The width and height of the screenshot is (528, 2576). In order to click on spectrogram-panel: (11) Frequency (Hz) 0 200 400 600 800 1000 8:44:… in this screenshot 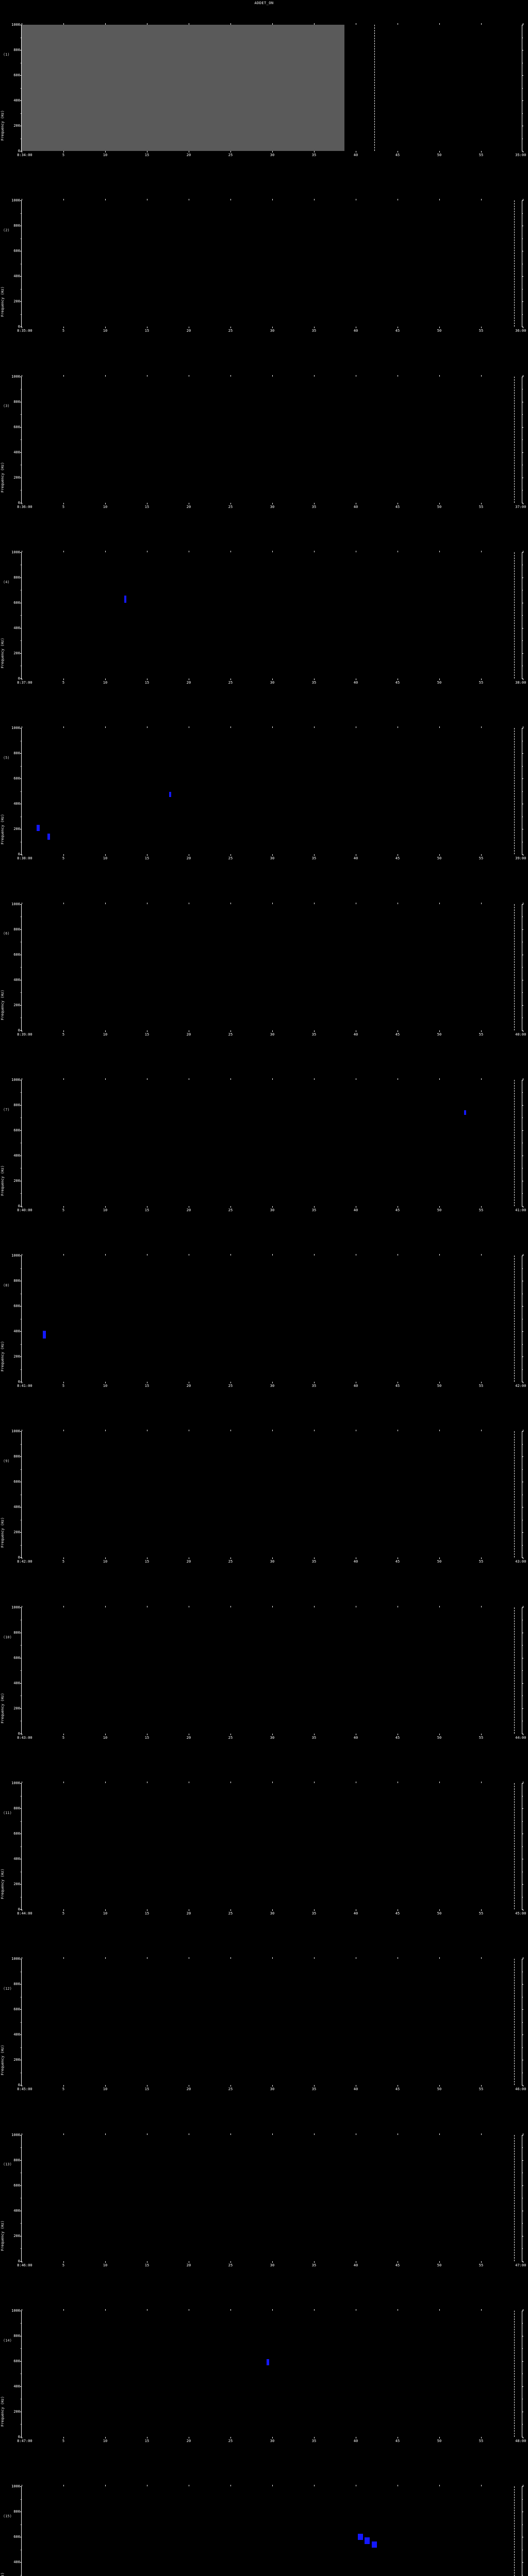, I will do `click(264, 1846)`.